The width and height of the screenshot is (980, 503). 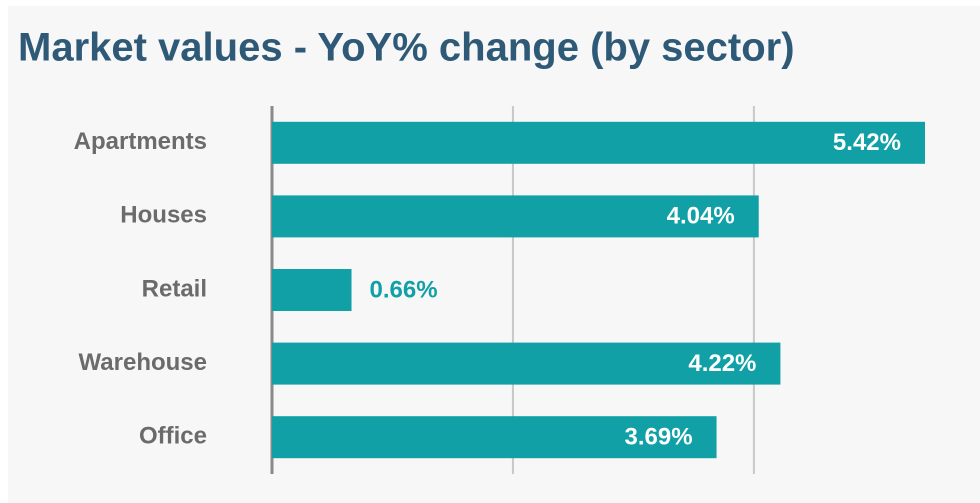 What do you see at coordinates (163, 215) in the screenshot?
I see `y-tick-label: Houses` at bounding box center [163, 215].